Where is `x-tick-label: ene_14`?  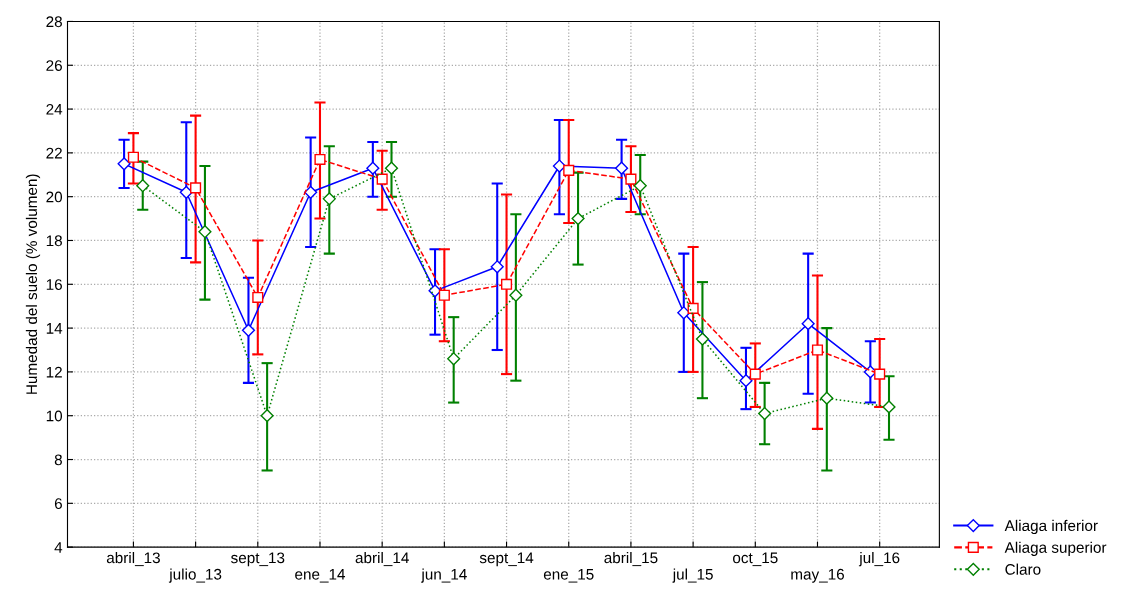 x-tick-label: ene_14 is located at coordinates (320, 576).